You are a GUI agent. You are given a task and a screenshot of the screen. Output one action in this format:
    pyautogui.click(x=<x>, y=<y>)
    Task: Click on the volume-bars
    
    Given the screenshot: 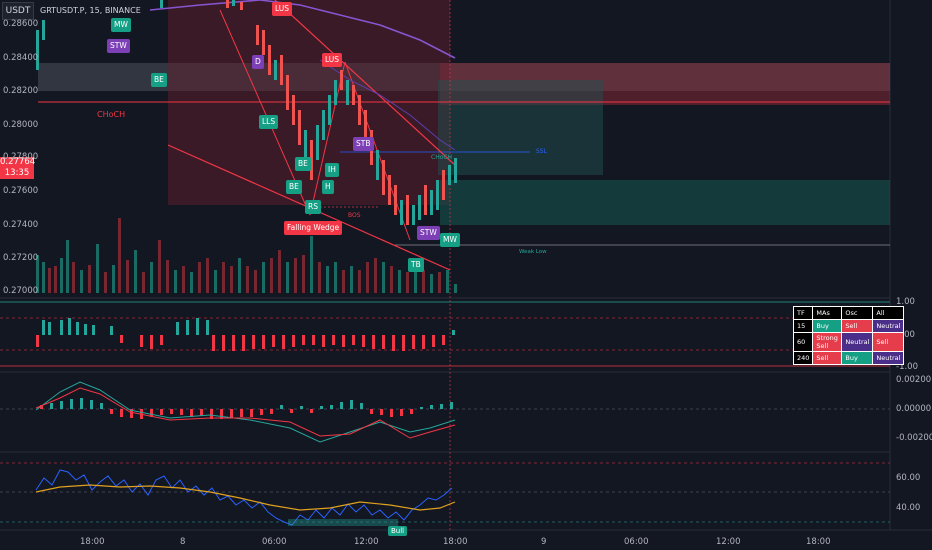 What is the action you would take?
    pyautogui.click(x=246, y=255)
    